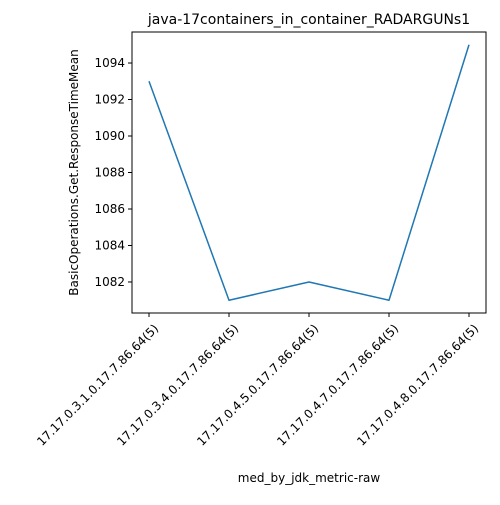  What do you see at coordinates (74, 172) in the screenshot?
I see `y-axis-label: BasicOperations.Get.ResponseTimeMean` at bounding box center [74, 172].